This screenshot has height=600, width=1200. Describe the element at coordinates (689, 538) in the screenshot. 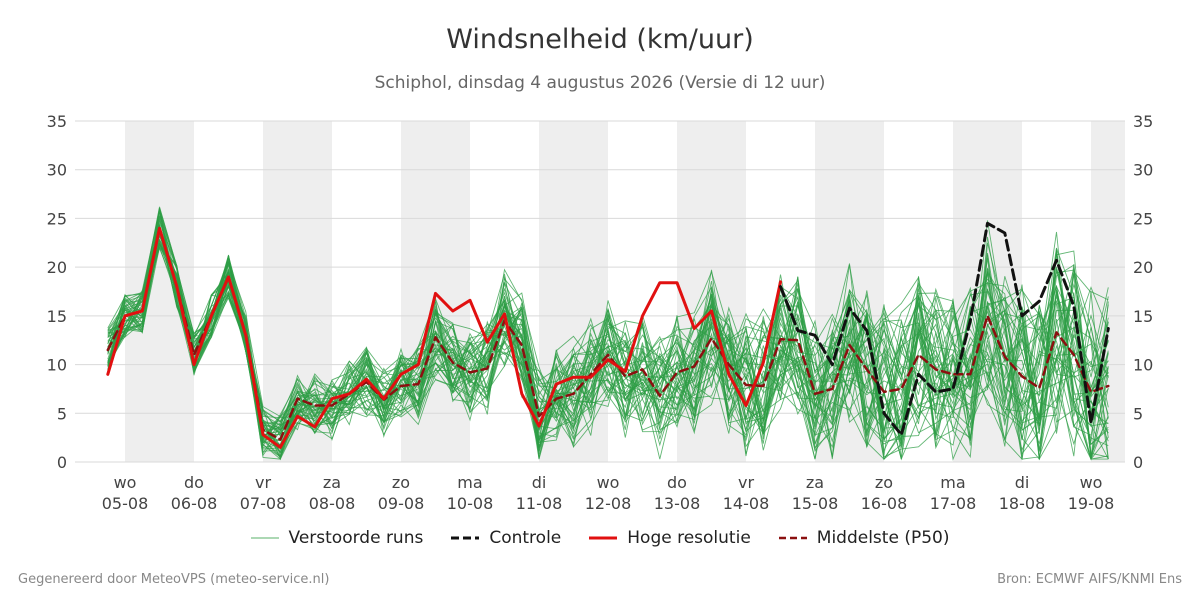

I see `legend-label-highres: Hoge resolutie` at that location.